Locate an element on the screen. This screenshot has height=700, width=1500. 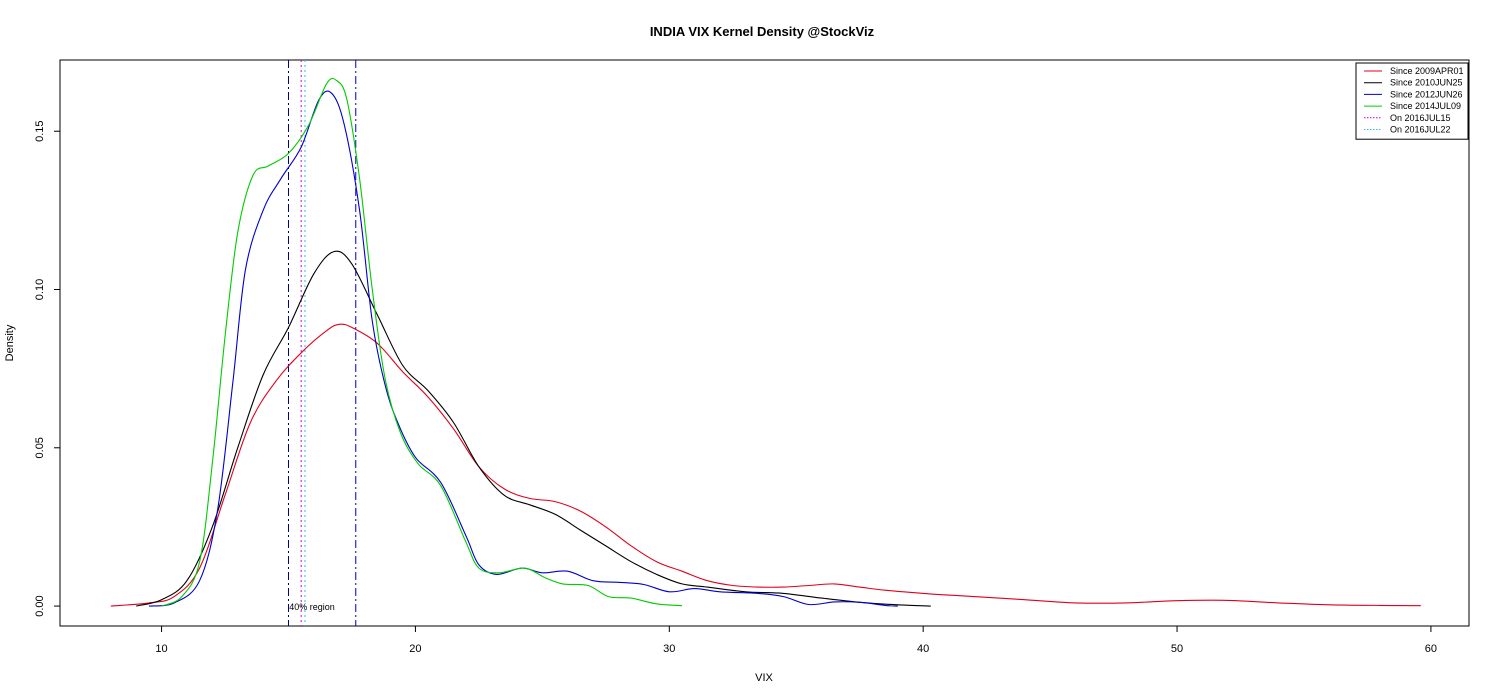
y-tick-label: 0.10 is located at coordinates (40, 289).